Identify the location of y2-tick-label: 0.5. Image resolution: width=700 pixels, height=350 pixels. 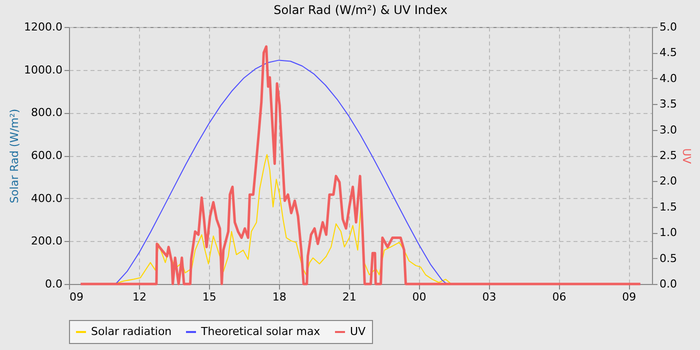
(668, 258).